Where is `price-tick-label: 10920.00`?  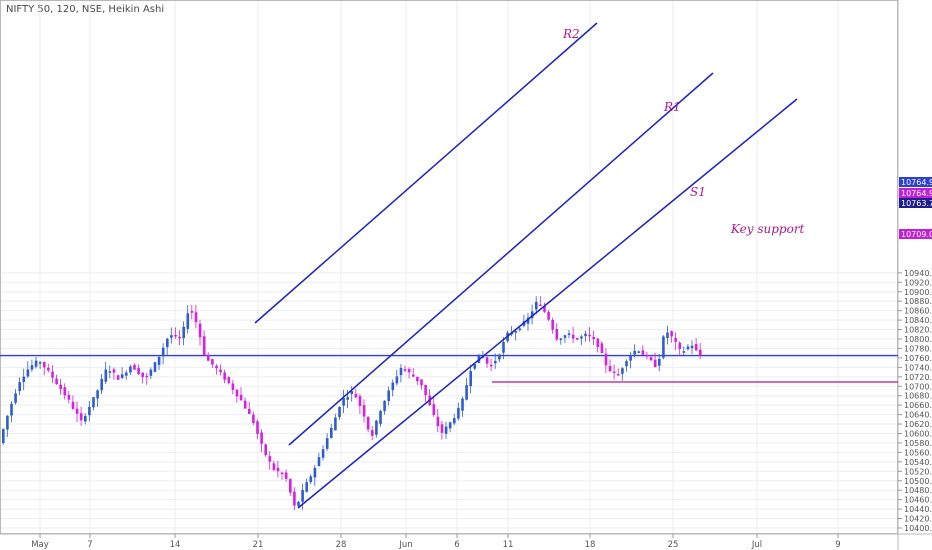
price-tick-label: 10920.00 is located at coordinates (918, 282).